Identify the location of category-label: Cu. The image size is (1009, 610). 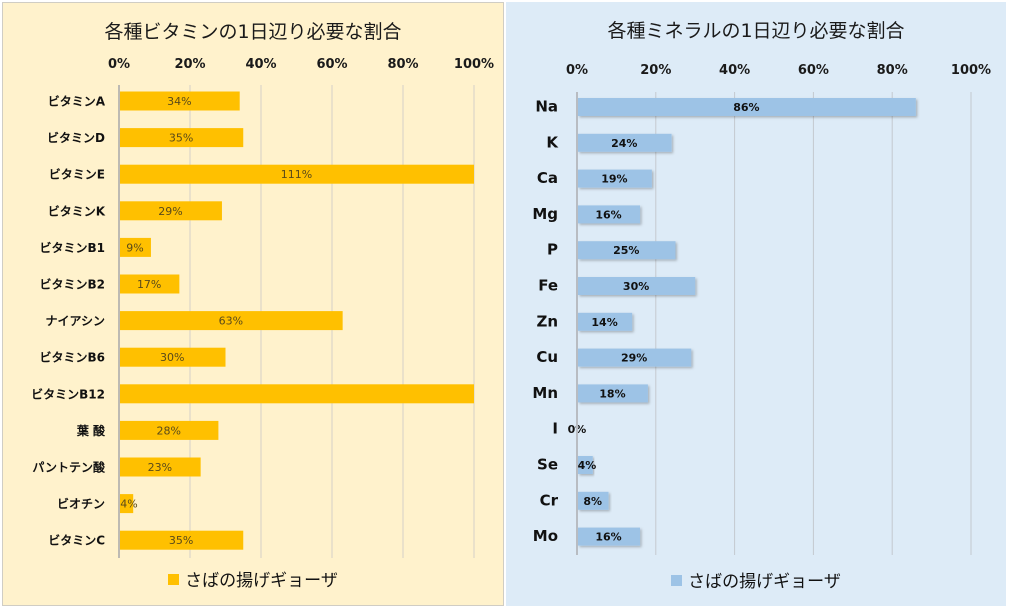
(547, 357).